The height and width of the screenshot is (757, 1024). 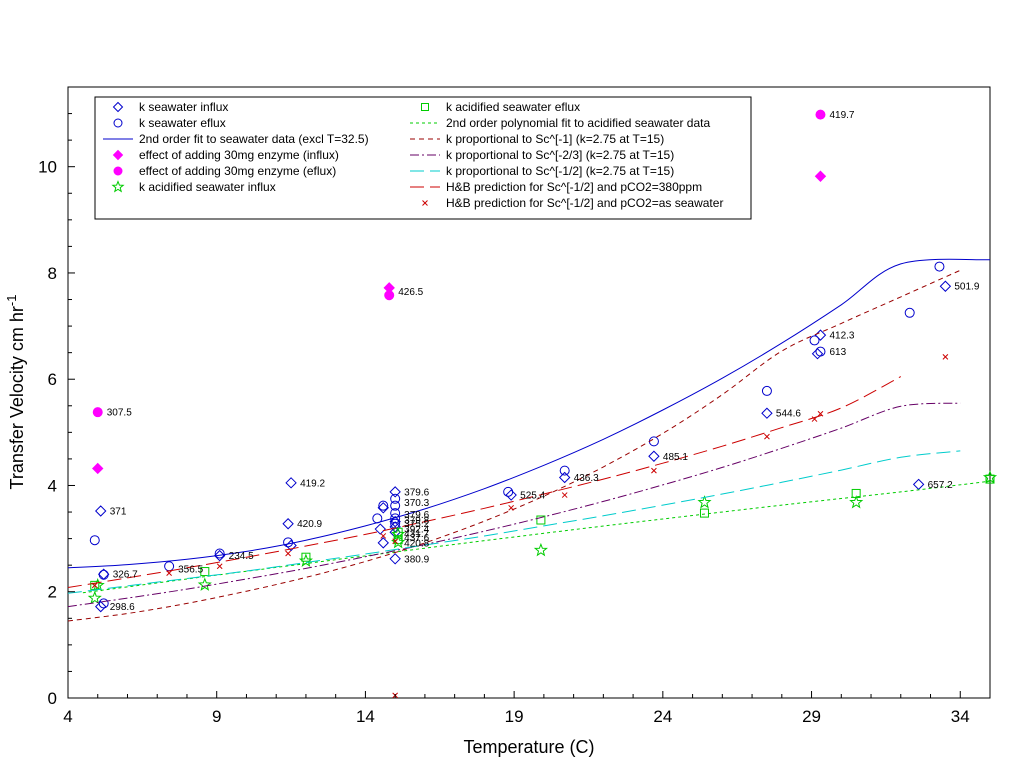 I want to click on legend-label: effect of adding 30mg enzyme (influx), so click(x=239, y=155).